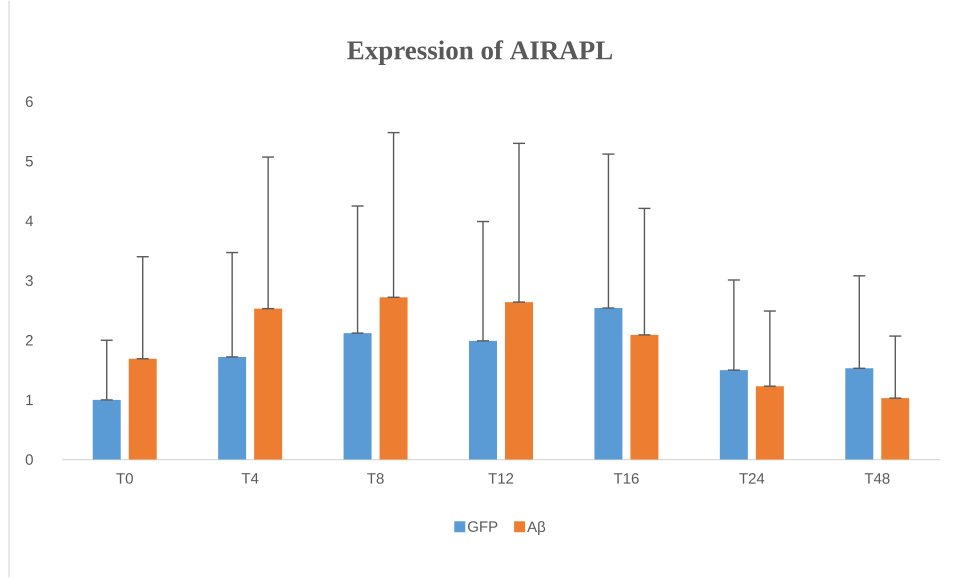 The height and width of the screenshot is (578, 959). I want to click on chart-title: Expression of AIRAPL, so click(479, 52).